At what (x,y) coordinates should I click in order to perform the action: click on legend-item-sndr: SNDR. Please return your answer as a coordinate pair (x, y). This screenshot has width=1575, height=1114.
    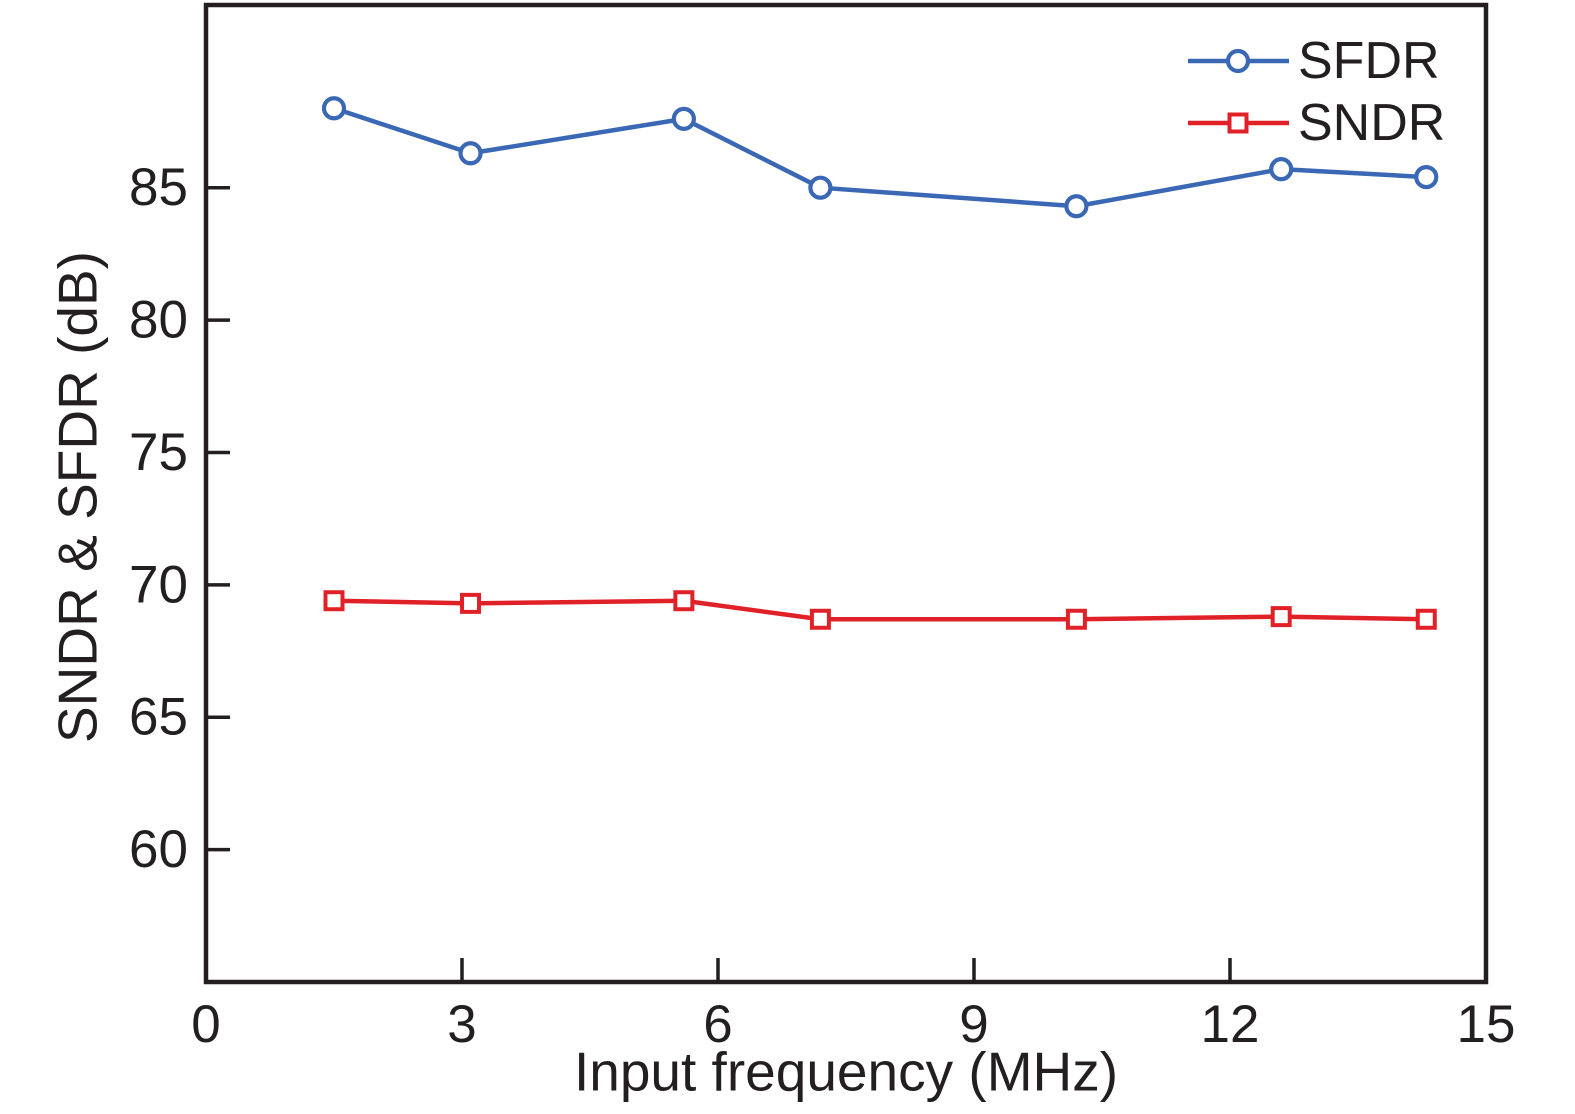
    Looking at the image, I should click on (1315, 123).